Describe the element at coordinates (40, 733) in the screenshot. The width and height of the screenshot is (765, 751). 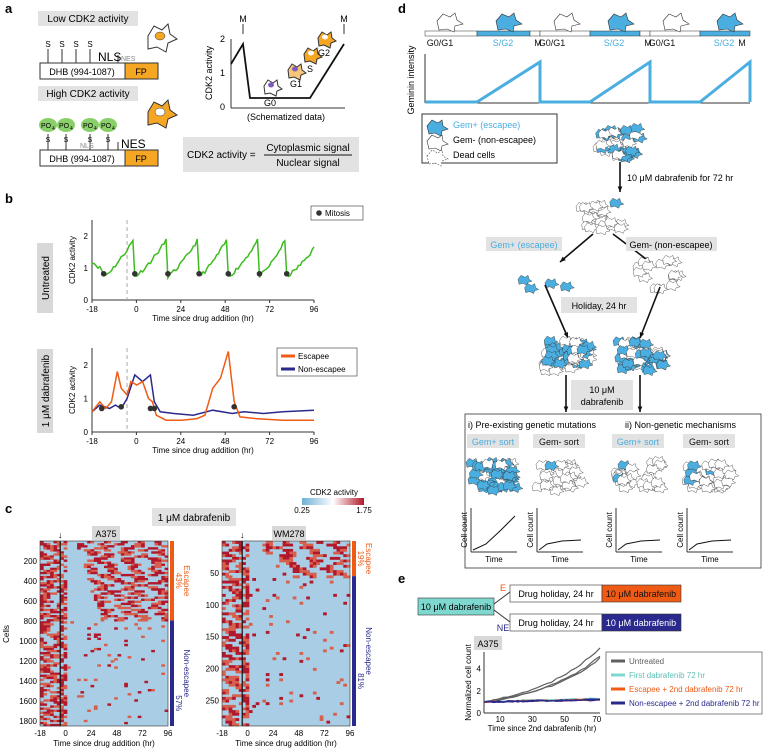
I see `a375-xtick: -18` at that location.